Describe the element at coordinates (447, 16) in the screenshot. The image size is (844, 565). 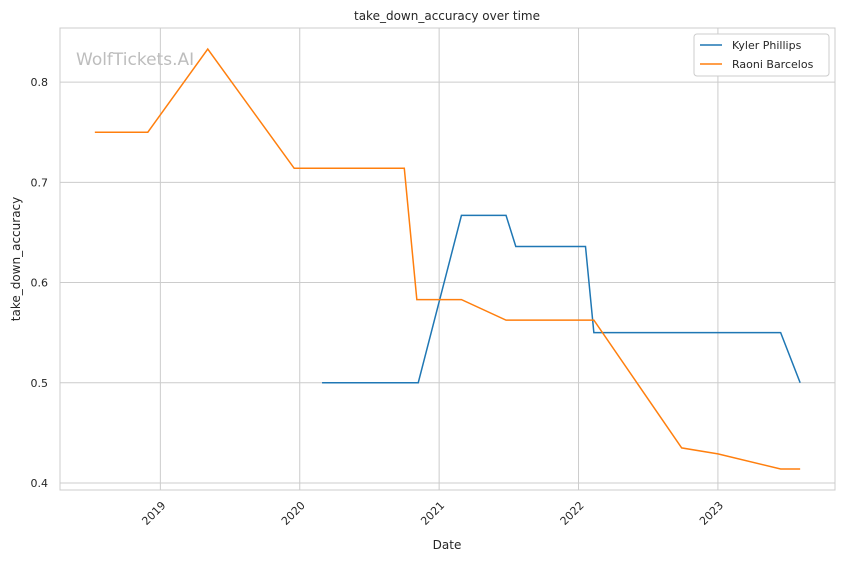
I see `chart-title: take_down_accuracy over time` at that location.